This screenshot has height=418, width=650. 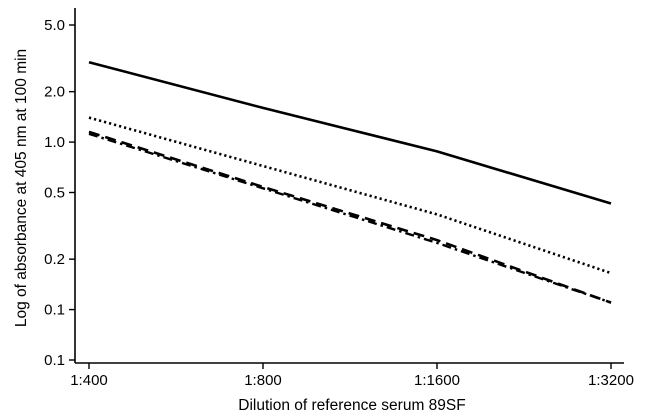 I want to click on y-axis-ticks: 5.0 2.0 1.0 0.5 0.2 0.1 0.1, so click(x=59, y=193).